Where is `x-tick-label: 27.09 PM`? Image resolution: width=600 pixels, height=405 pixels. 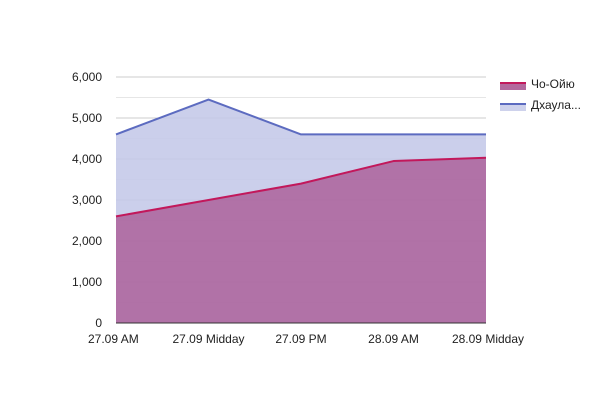
x-tick-label: 27.09 PM is located at coordinates (300, 339).